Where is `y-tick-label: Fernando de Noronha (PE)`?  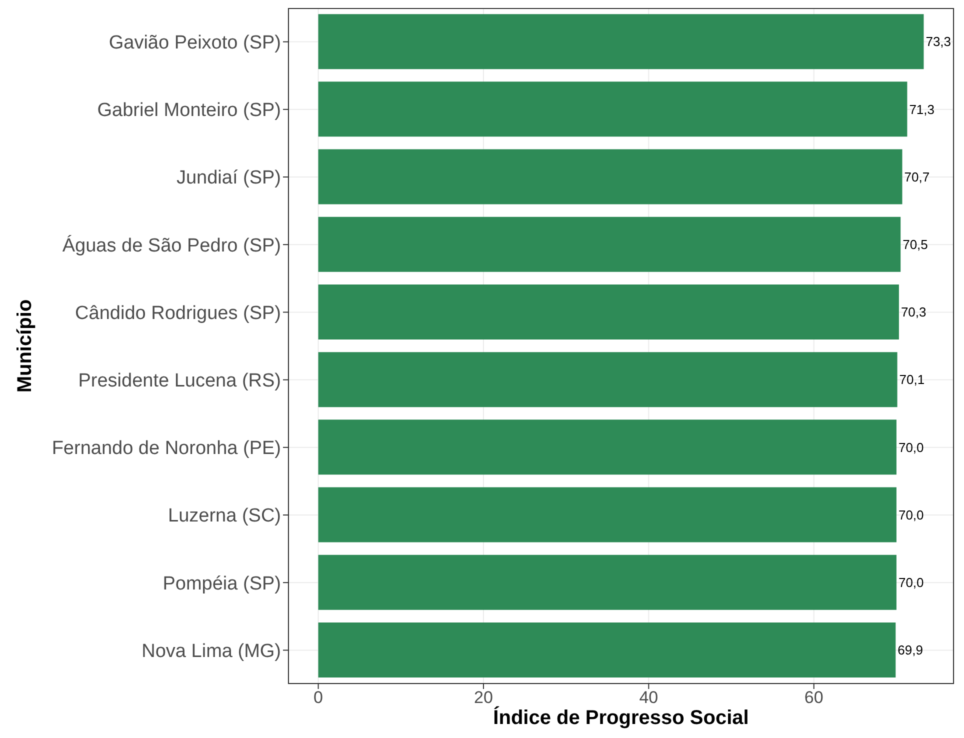
y-tick-label: Fernando de Noronha (PE) is located at coordinates (166, 449).